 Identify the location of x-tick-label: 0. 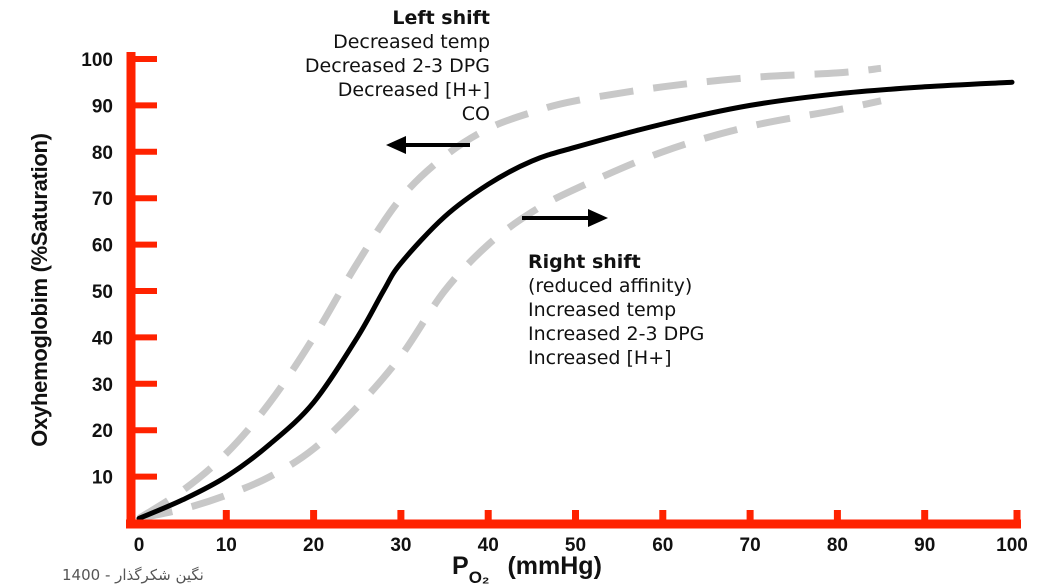
(139, 545).